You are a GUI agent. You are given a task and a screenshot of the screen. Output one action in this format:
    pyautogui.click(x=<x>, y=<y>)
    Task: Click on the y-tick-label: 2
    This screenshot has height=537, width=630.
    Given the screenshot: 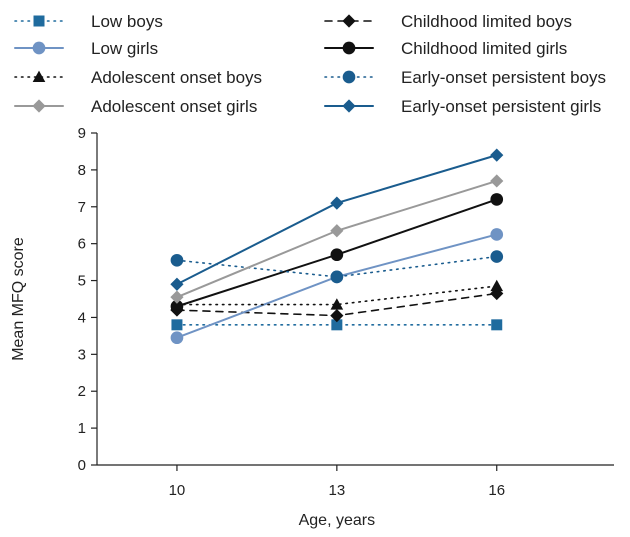 What is the action you would take?
    pyautogui.click(x=82, y=391)
    